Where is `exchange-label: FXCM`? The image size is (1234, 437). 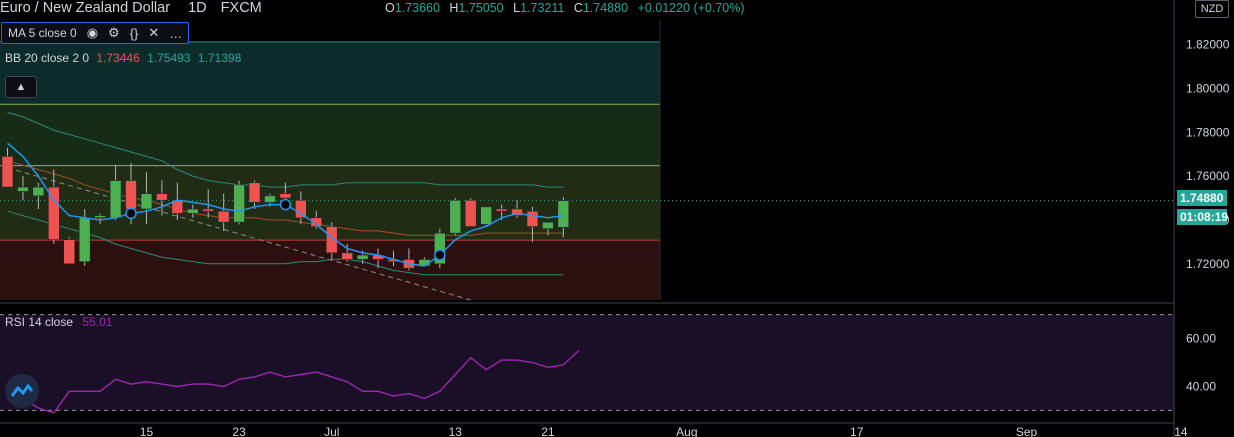
exchange-label: FXCM is located at coordinates (241, 8).